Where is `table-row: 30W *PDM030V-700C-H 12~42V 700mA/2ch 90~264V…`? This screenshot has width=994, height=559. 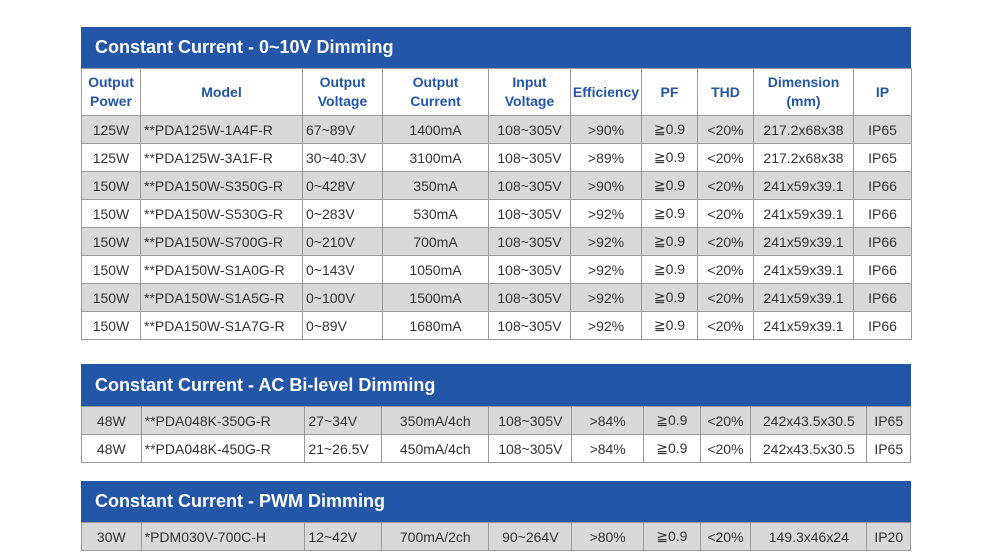
table-row: 30W *PDM030V-700C-H 12~42V 700mA/2ch 90~264V… is located at coordinates (496, 536).